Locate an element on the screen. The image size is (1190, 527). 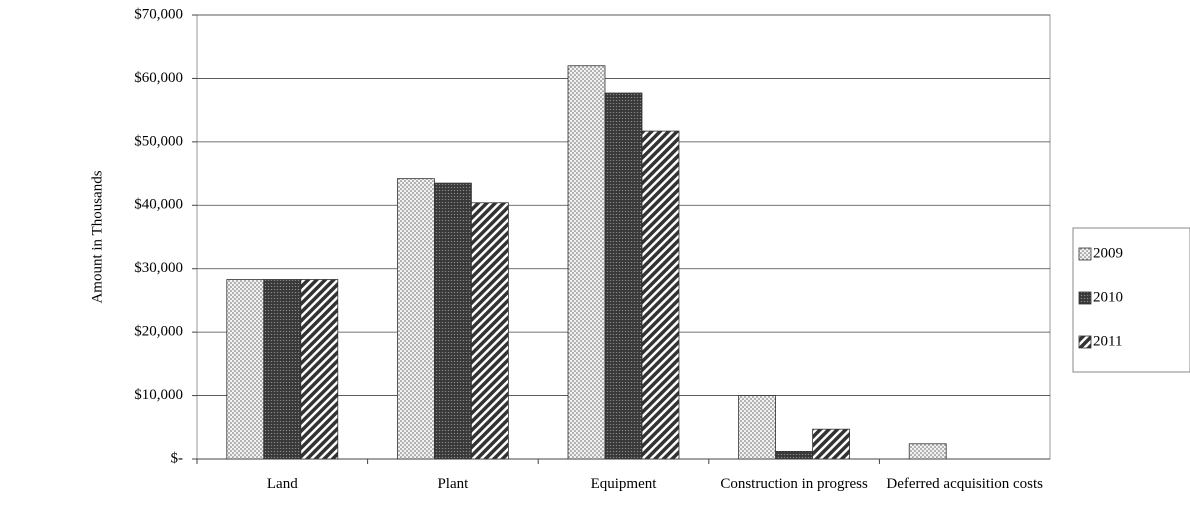
x-tick-label: Plant is located at coordinates (453, 484).